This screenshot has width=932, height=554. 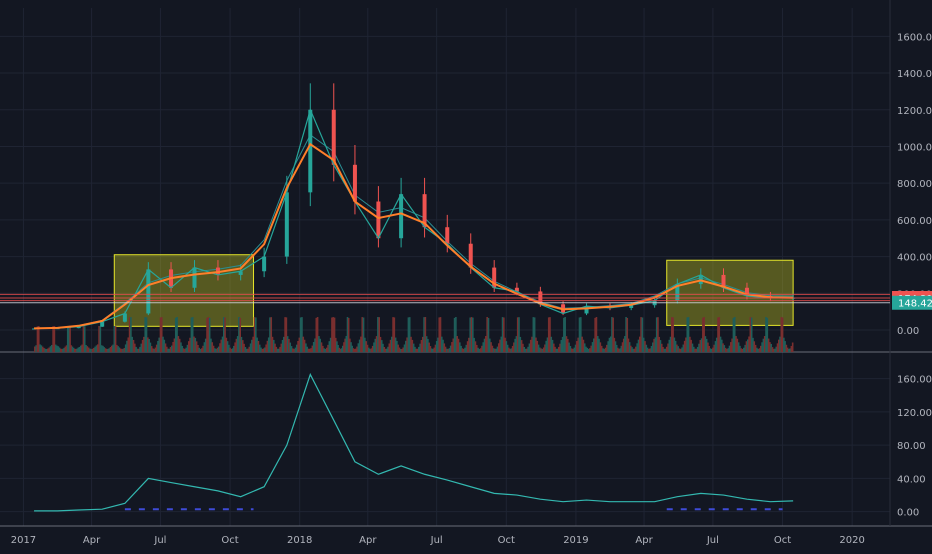 What do you see at coordinates (644, 540) in the screenshot?
I see `time-axis-tick: Apr` at bounding box center [644, 540].